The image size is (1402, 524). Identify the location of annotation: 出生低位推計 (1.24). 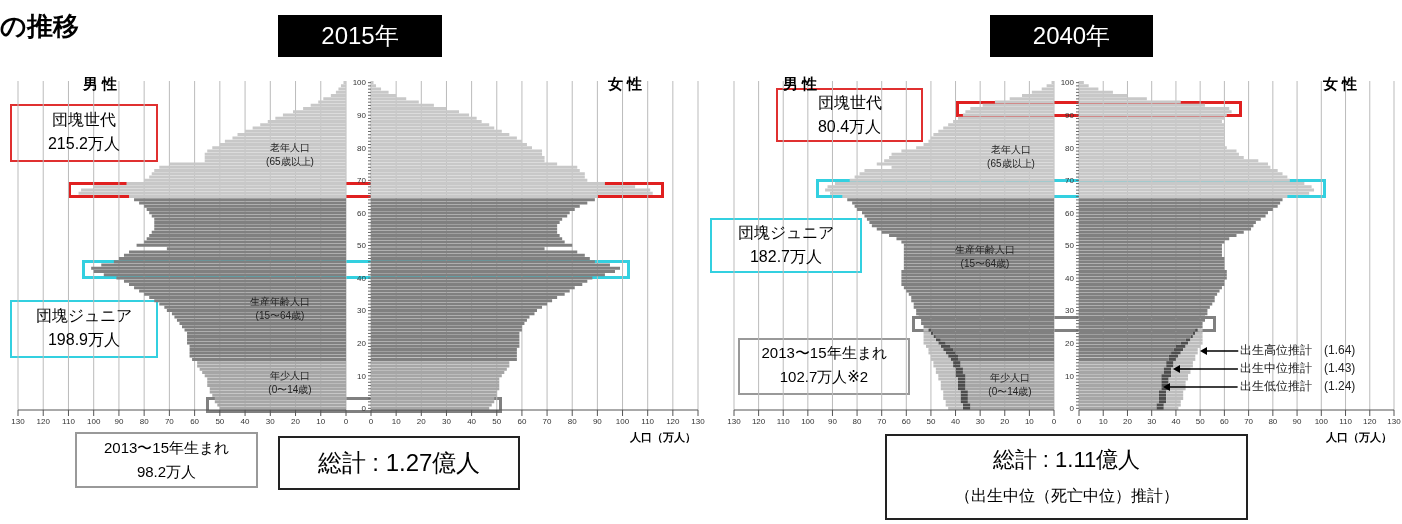
(1298, 387).